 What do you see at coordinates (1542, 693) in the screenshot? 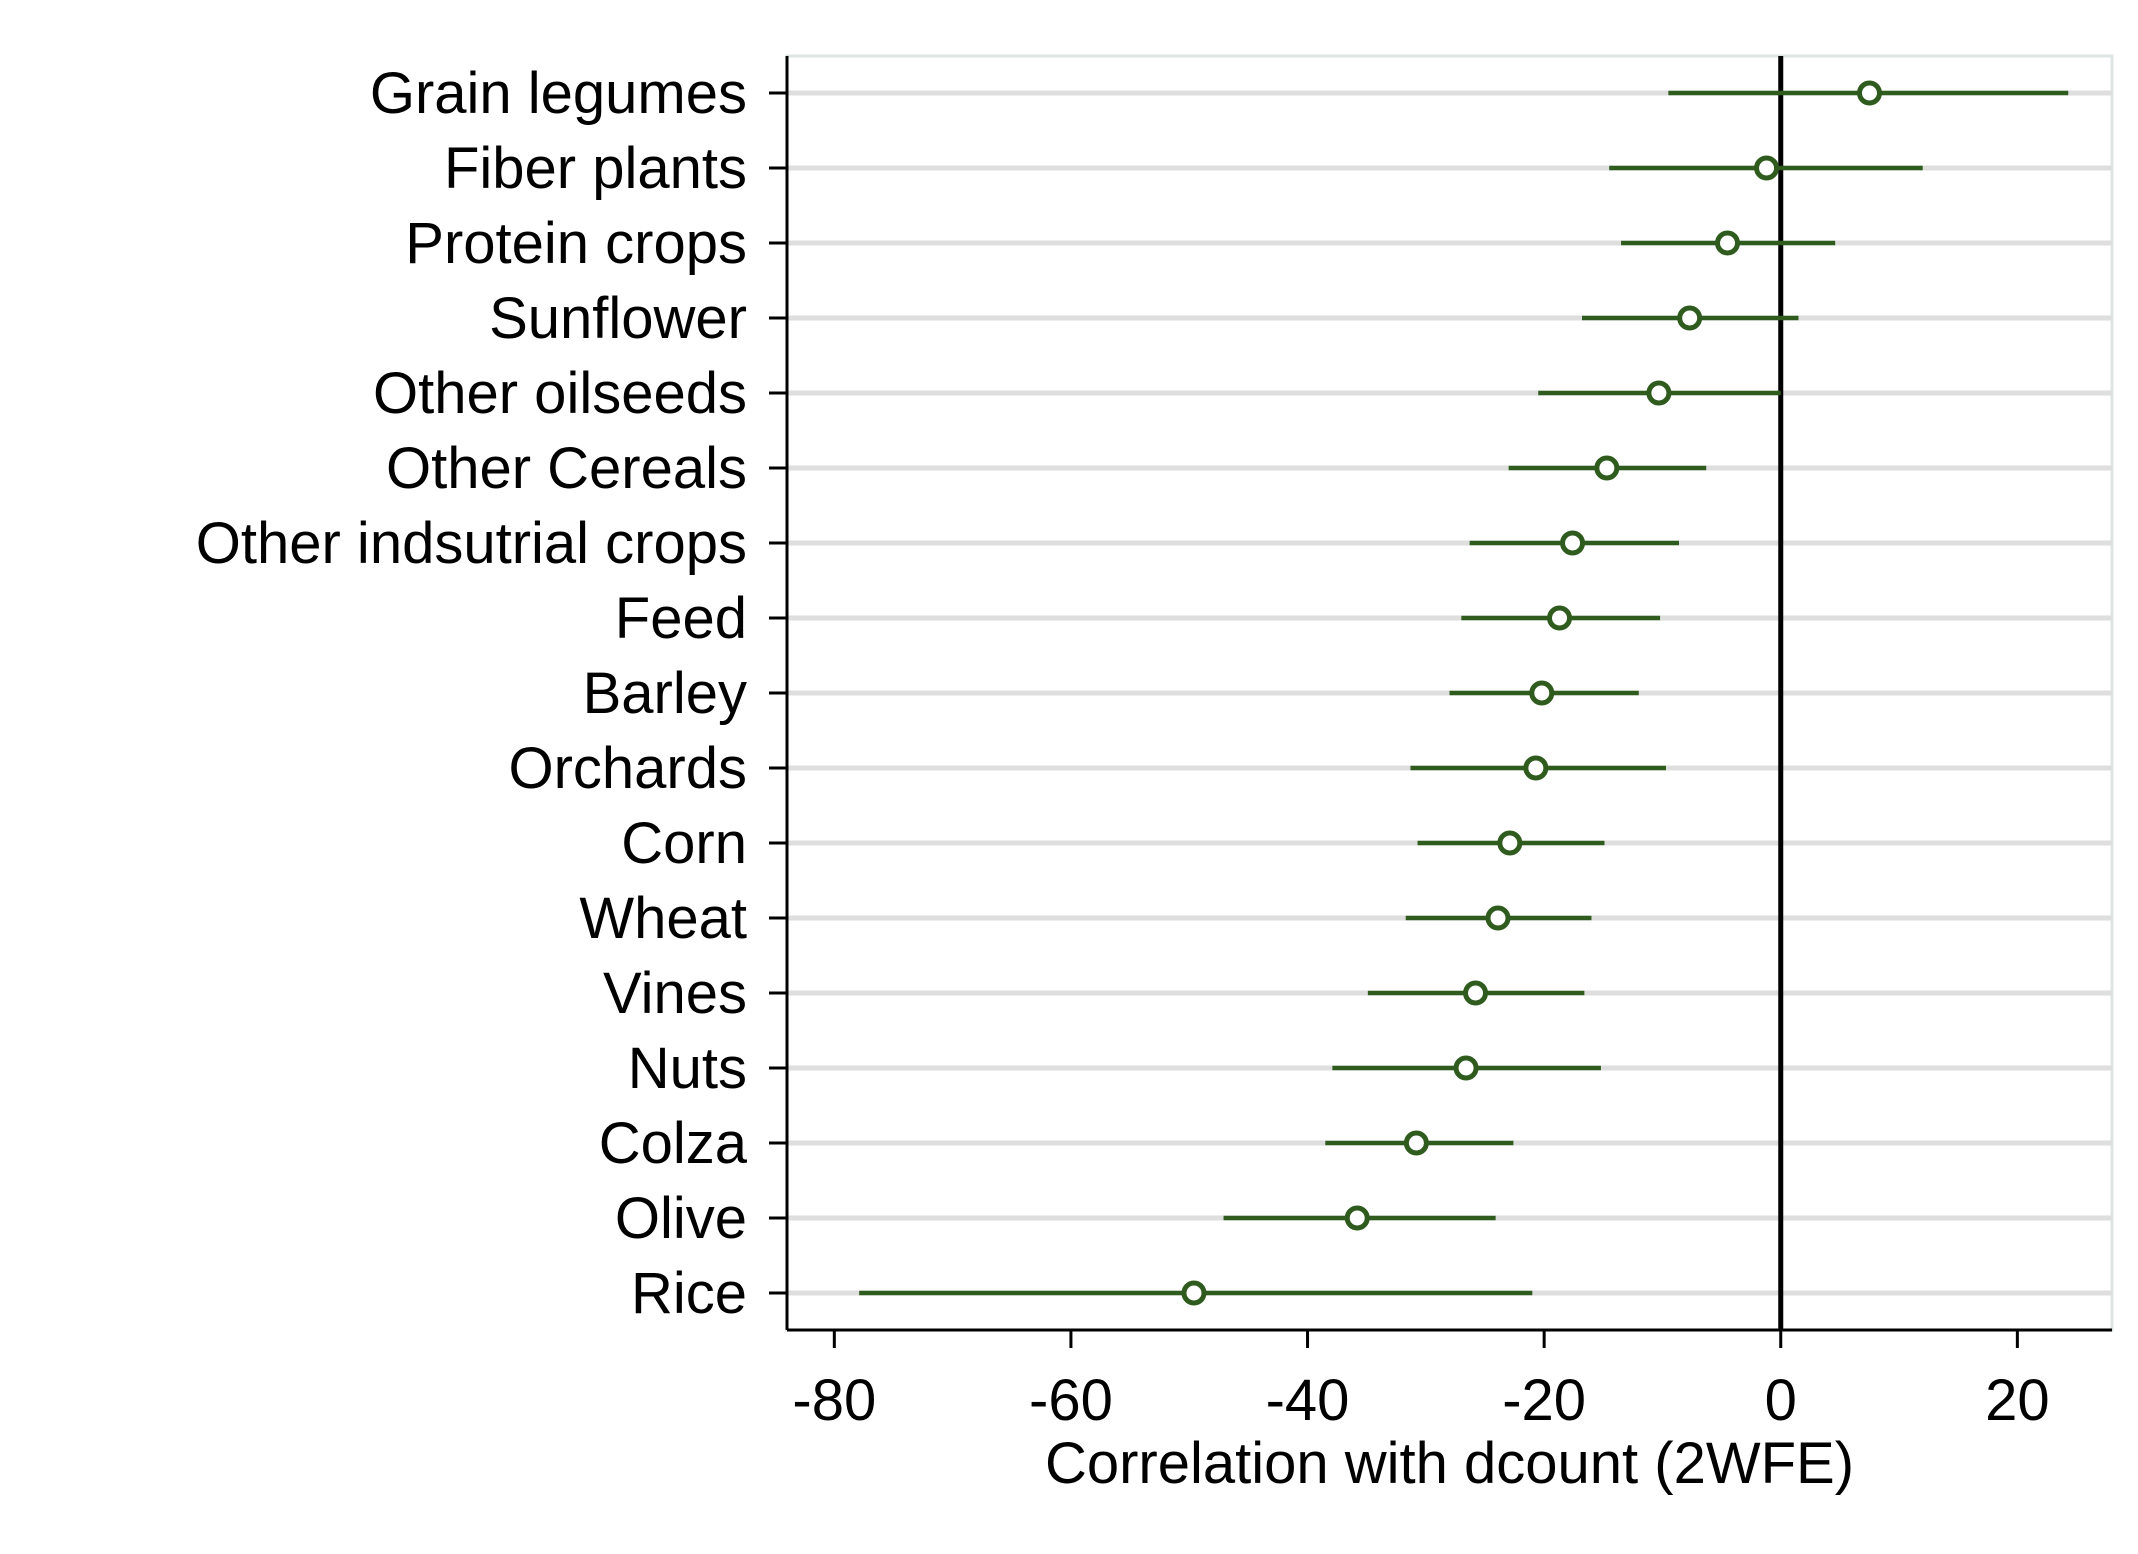
I see `point-barley` at bounding box center [1542, 693].